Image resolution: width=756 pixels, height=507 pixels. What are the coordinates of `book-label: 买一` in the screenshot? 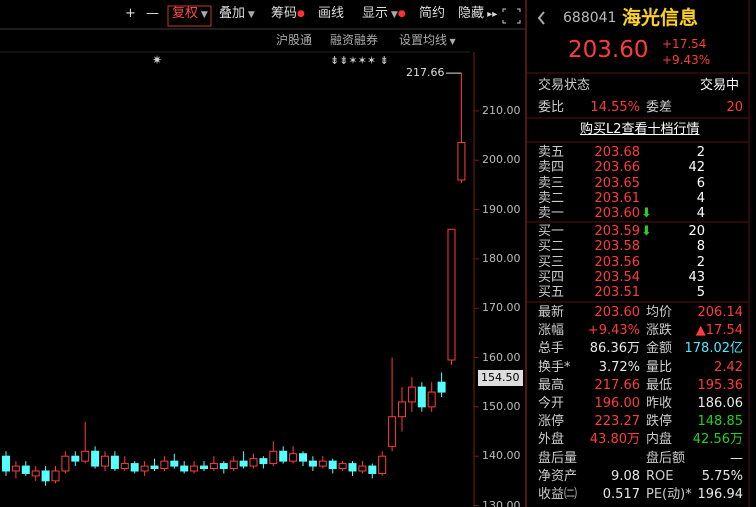 It's located at (551, 231).